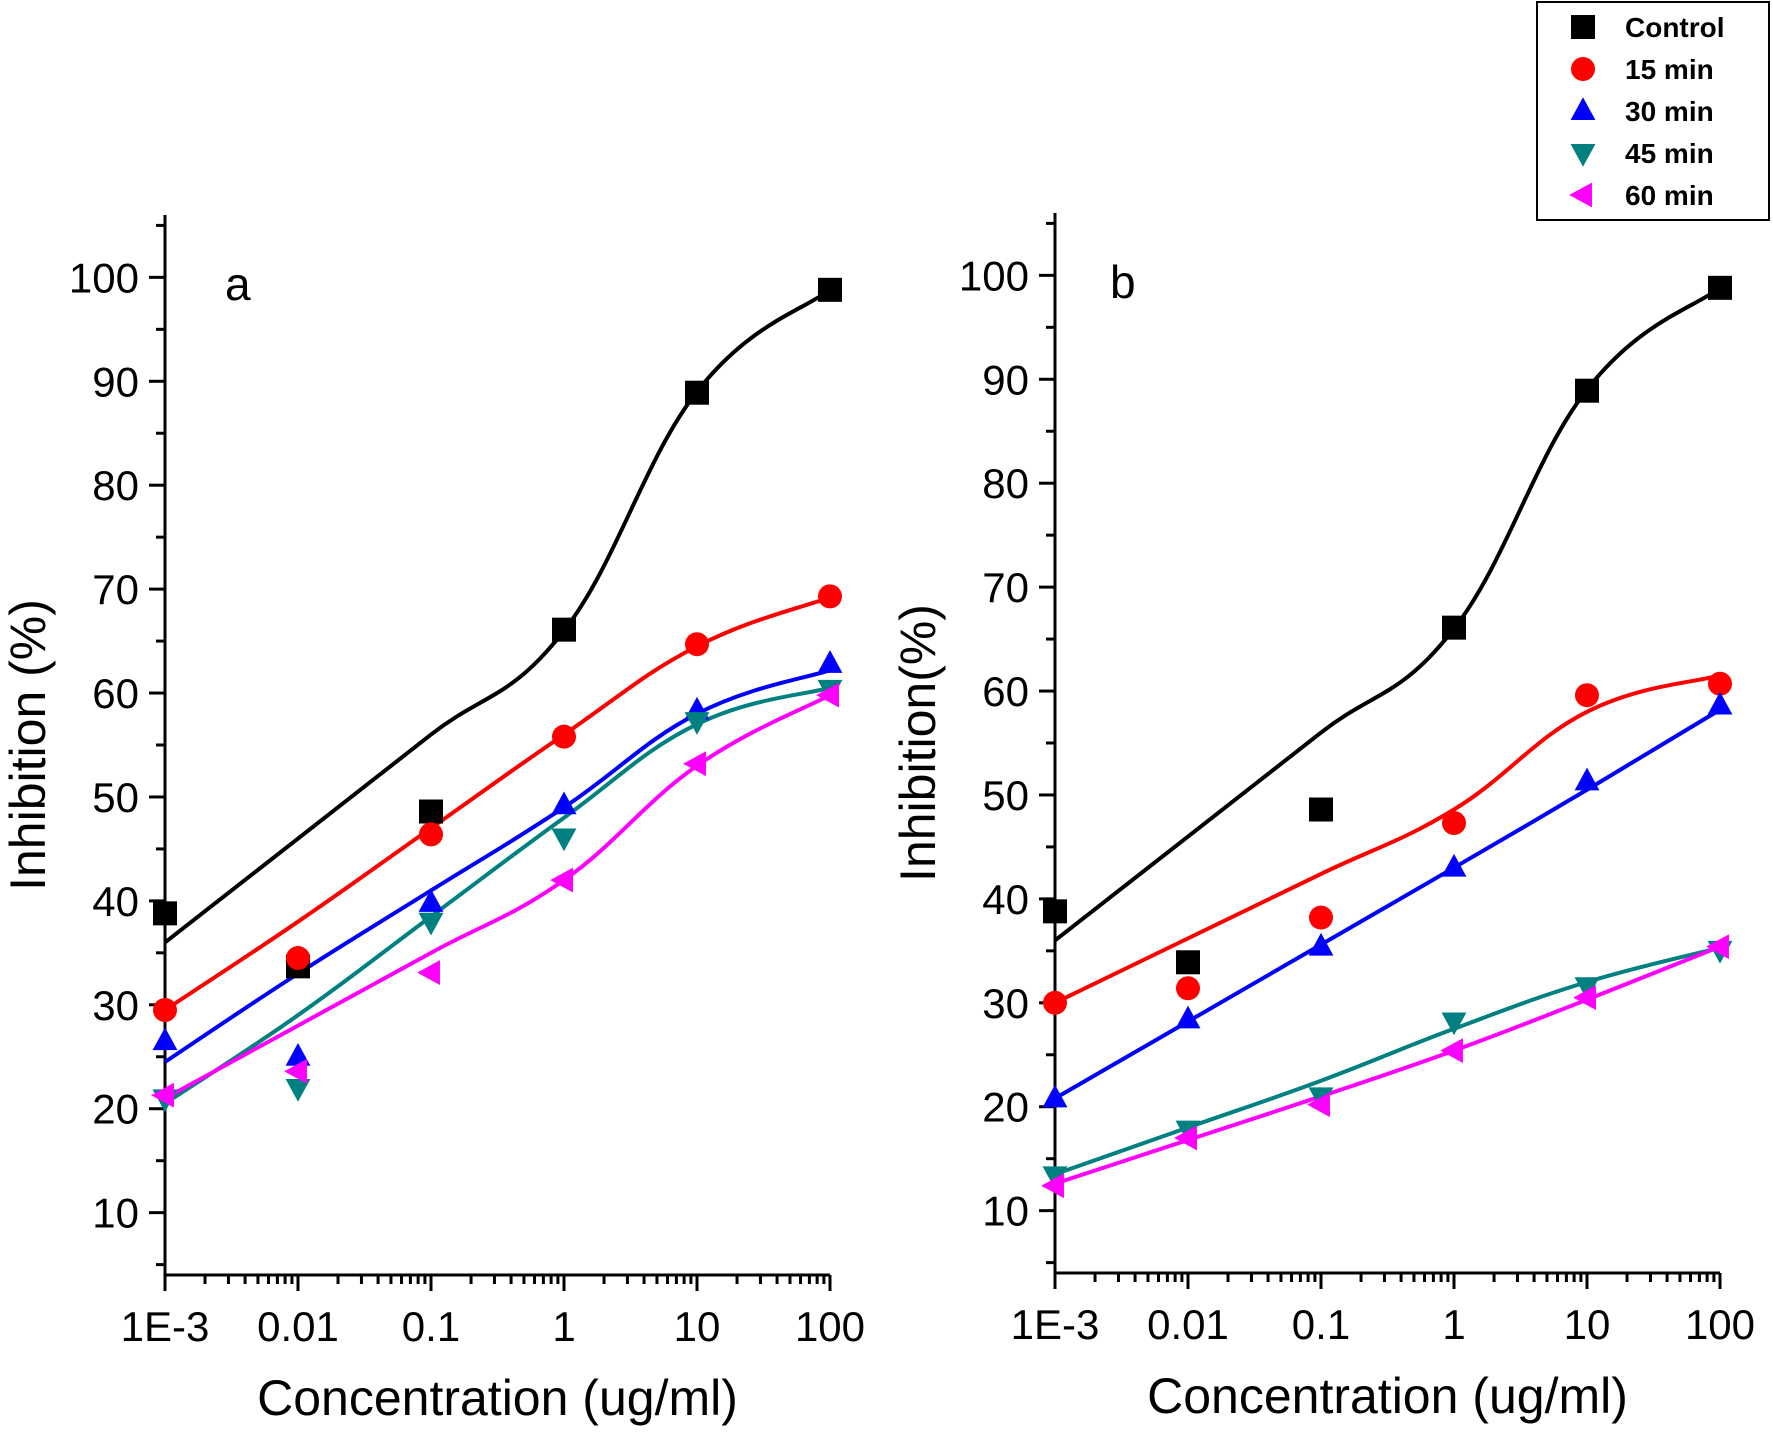 The image size is (1773, 1442). Describe the element at coordinates (28, 745) in the screenshot. I see `y-axis-title: Inhibition (%)` at that location.